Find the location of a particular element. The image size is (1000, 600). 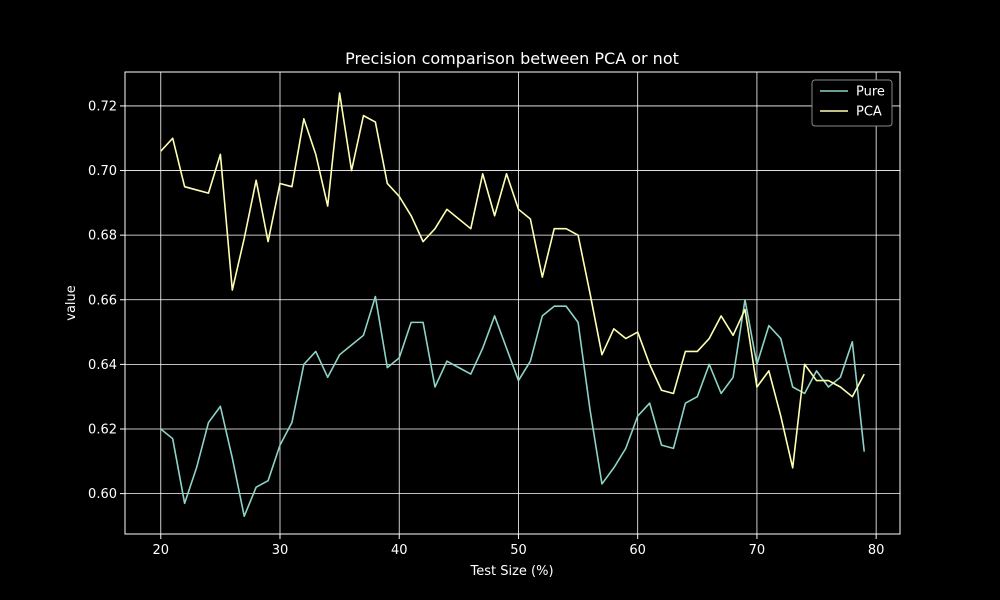

x-tick-label: 20 is located at coordinates (160, 550).